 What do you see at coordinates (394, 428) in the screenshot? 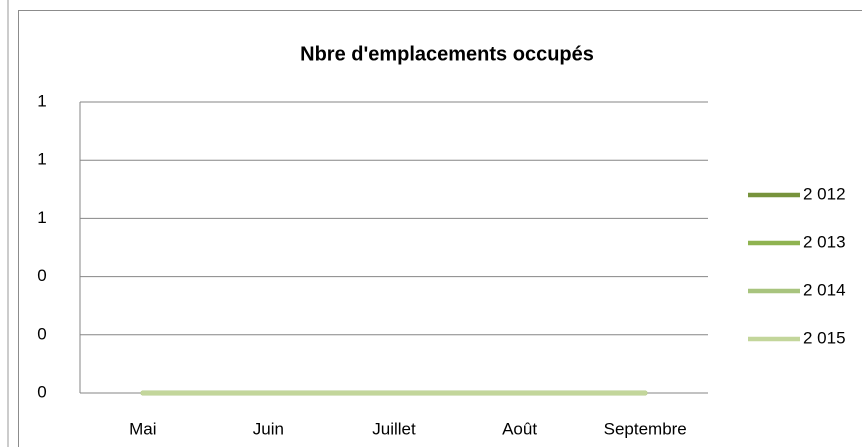
I see `x-tick-label: Juillet` at bounding box center [394, 428].